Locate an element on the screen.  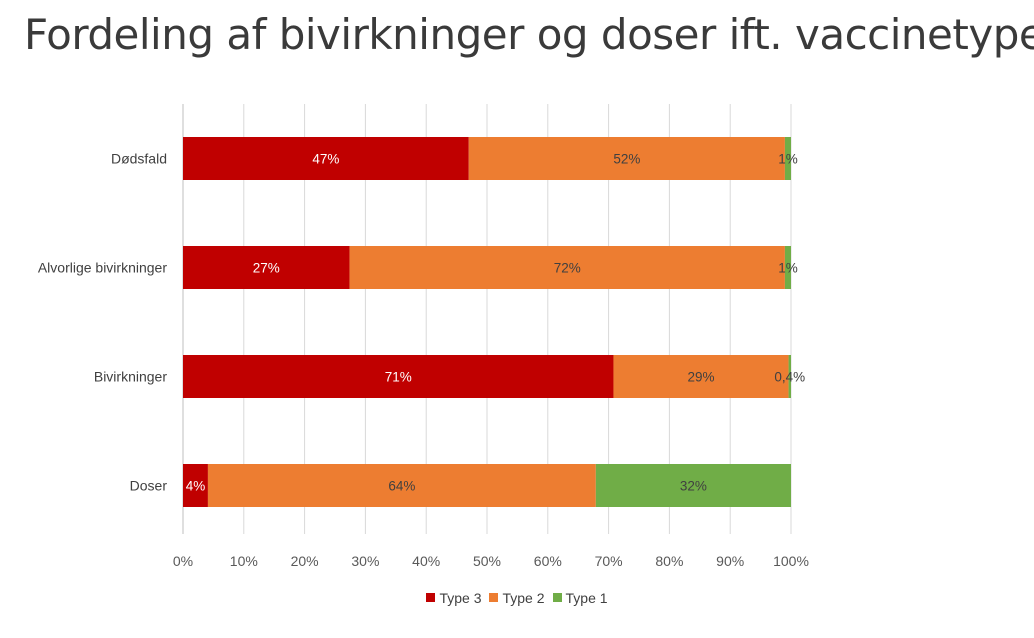
x-tick-label: 100% is located at coordinates (791, 561).